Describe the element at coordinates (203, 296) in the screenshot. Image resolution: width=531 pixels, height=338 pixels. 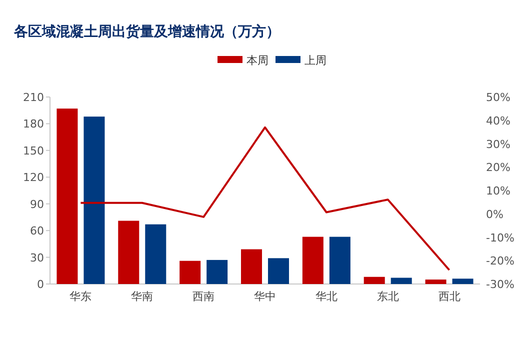
I see `x-tick-label: 西南` at that location.